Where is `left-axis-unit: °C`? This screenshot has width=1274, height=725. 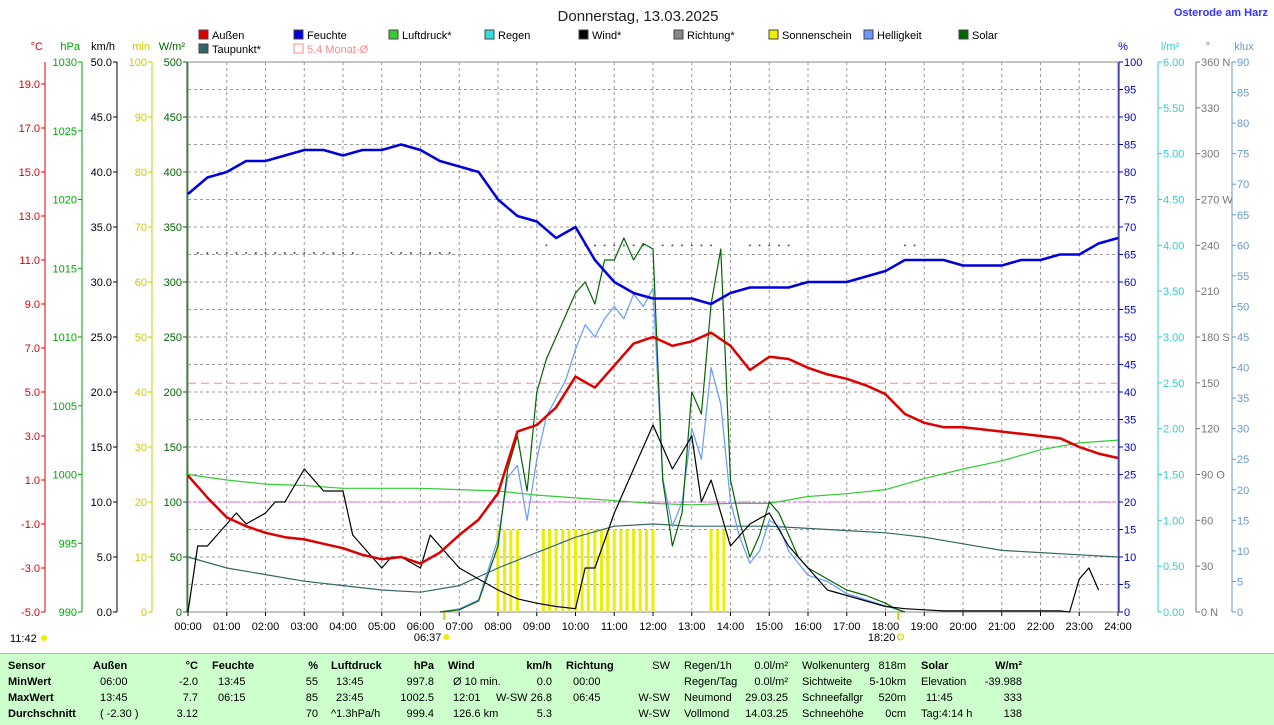 left-axis-unit: °C is located at coordinates (37, 47).